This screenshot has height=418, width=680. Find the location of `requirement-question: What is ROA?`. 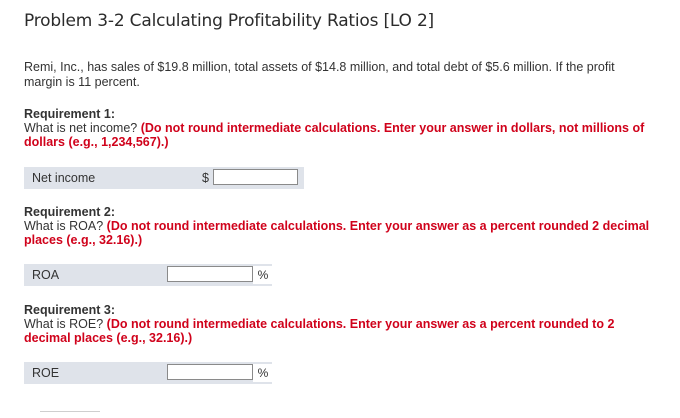

requirement-question: What is ROA? is located at coordinates (64, 226).